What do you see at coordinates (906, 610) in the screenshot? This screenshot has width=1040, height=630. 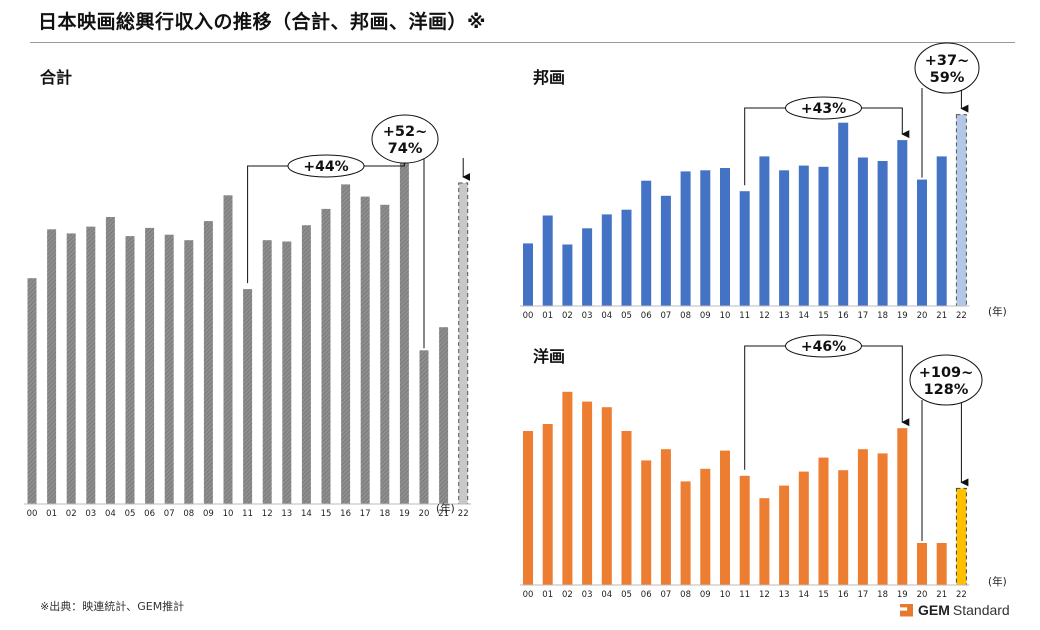 I see `brand-mark-icon` at bounding box center [906, 610].